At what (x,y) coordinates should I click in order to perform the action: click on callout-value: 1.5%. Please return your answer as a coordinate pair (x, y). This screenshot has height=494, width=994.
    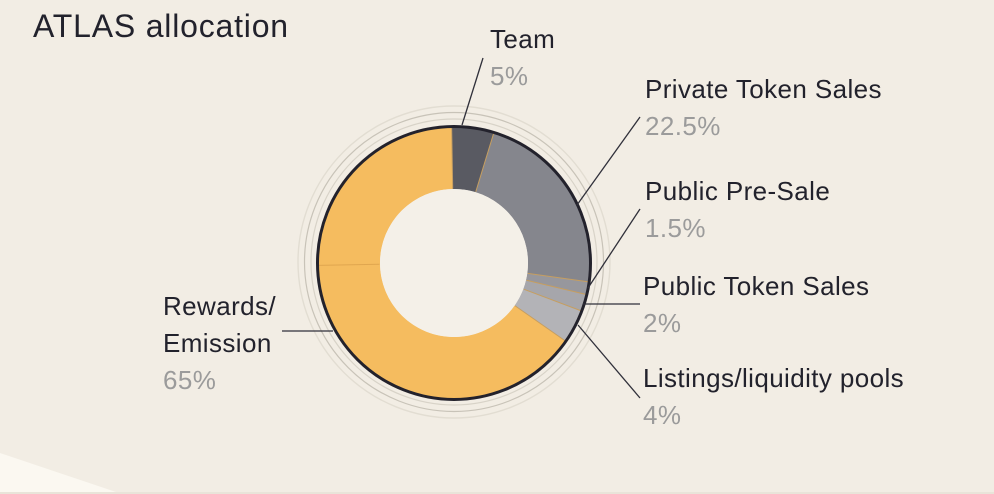
    Looking at the image, I should click on (675, 228).